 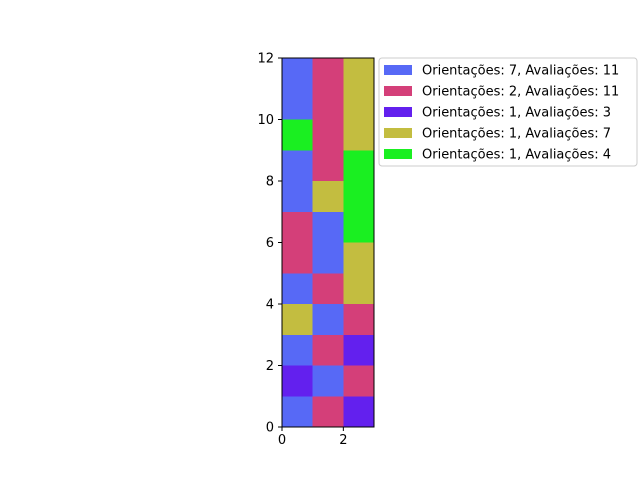 What do you see at coordinates (265, 59) in the screenshot?
I see `y-tick-label: 12` at bounding box center [265, 59].